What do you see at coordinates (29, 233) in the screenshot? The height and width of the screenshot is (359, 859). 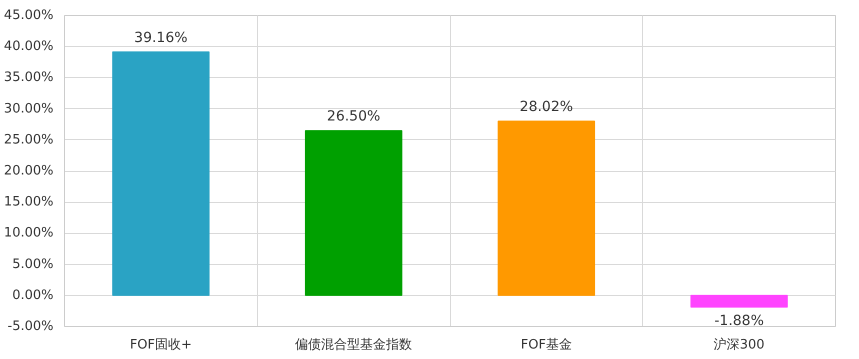 I see `y-tick-label: 10.00%` at bounding box center [29, 233].